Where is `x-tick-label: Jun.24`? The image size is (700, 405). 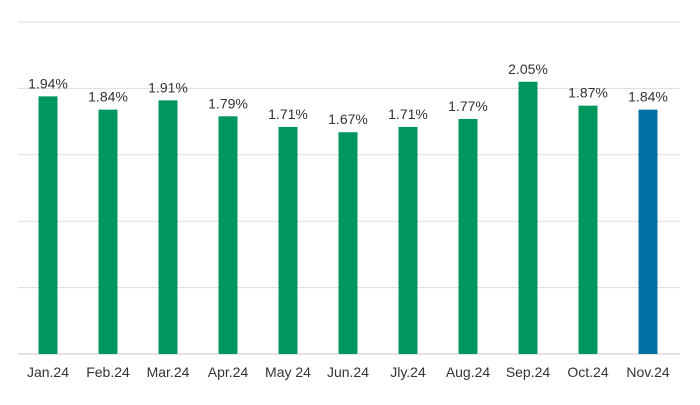 x-tick-label: Jun.24 is located at coordinates (348, 372).